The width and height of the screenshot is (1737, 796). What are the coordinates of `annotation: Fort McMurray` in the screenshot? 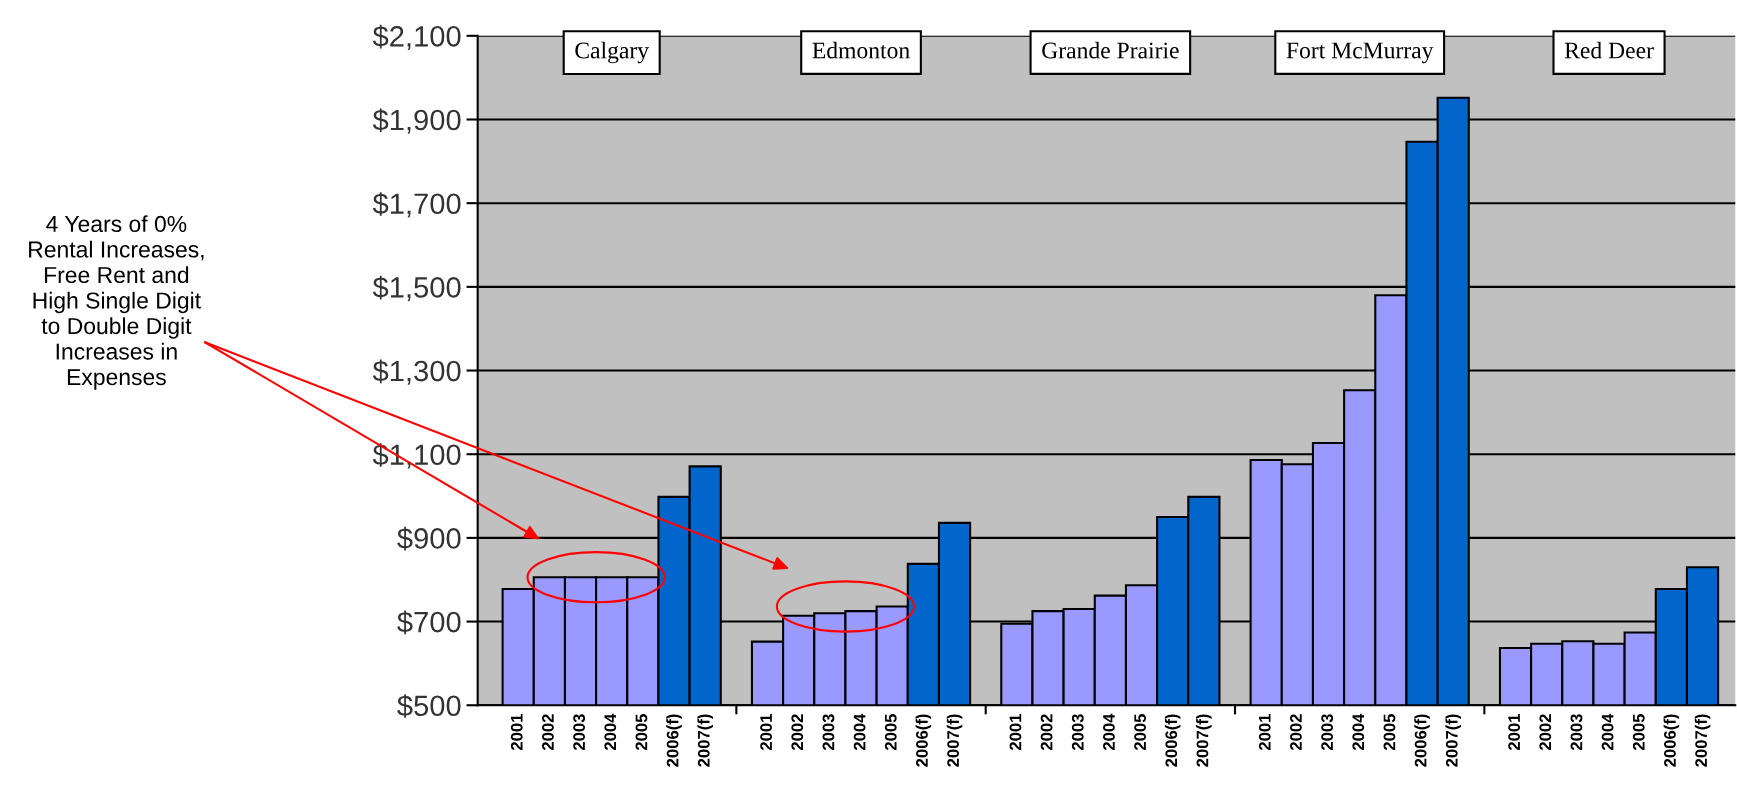 It's located at (1360, 53).